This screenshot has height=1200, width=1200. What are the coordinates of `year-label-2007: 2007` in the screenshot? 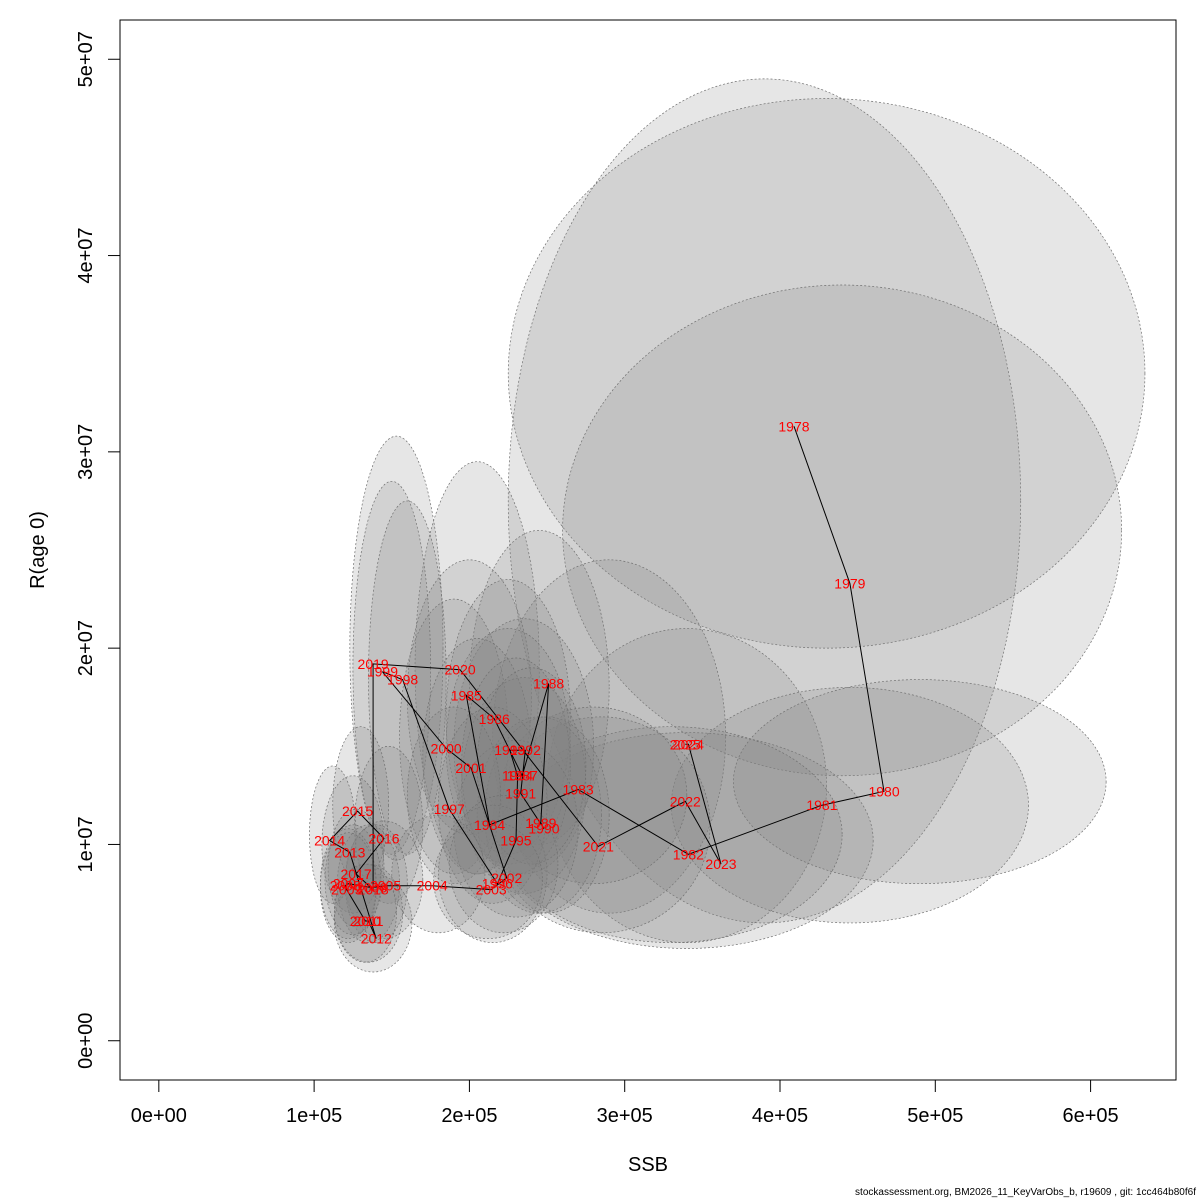 It's located at (348, 884).